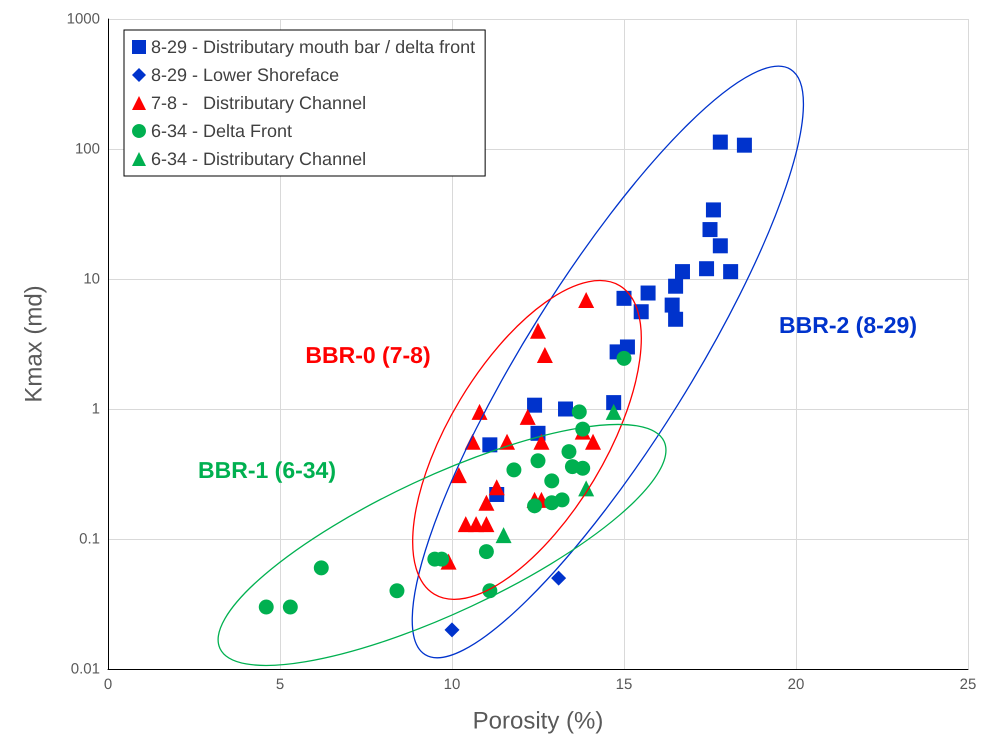 Image resolution: width=982 pixels, height=741 pixels. Describe the element at coordinates (91, 279) in the screenshot. I see `y-tick-label: 10` at that location.